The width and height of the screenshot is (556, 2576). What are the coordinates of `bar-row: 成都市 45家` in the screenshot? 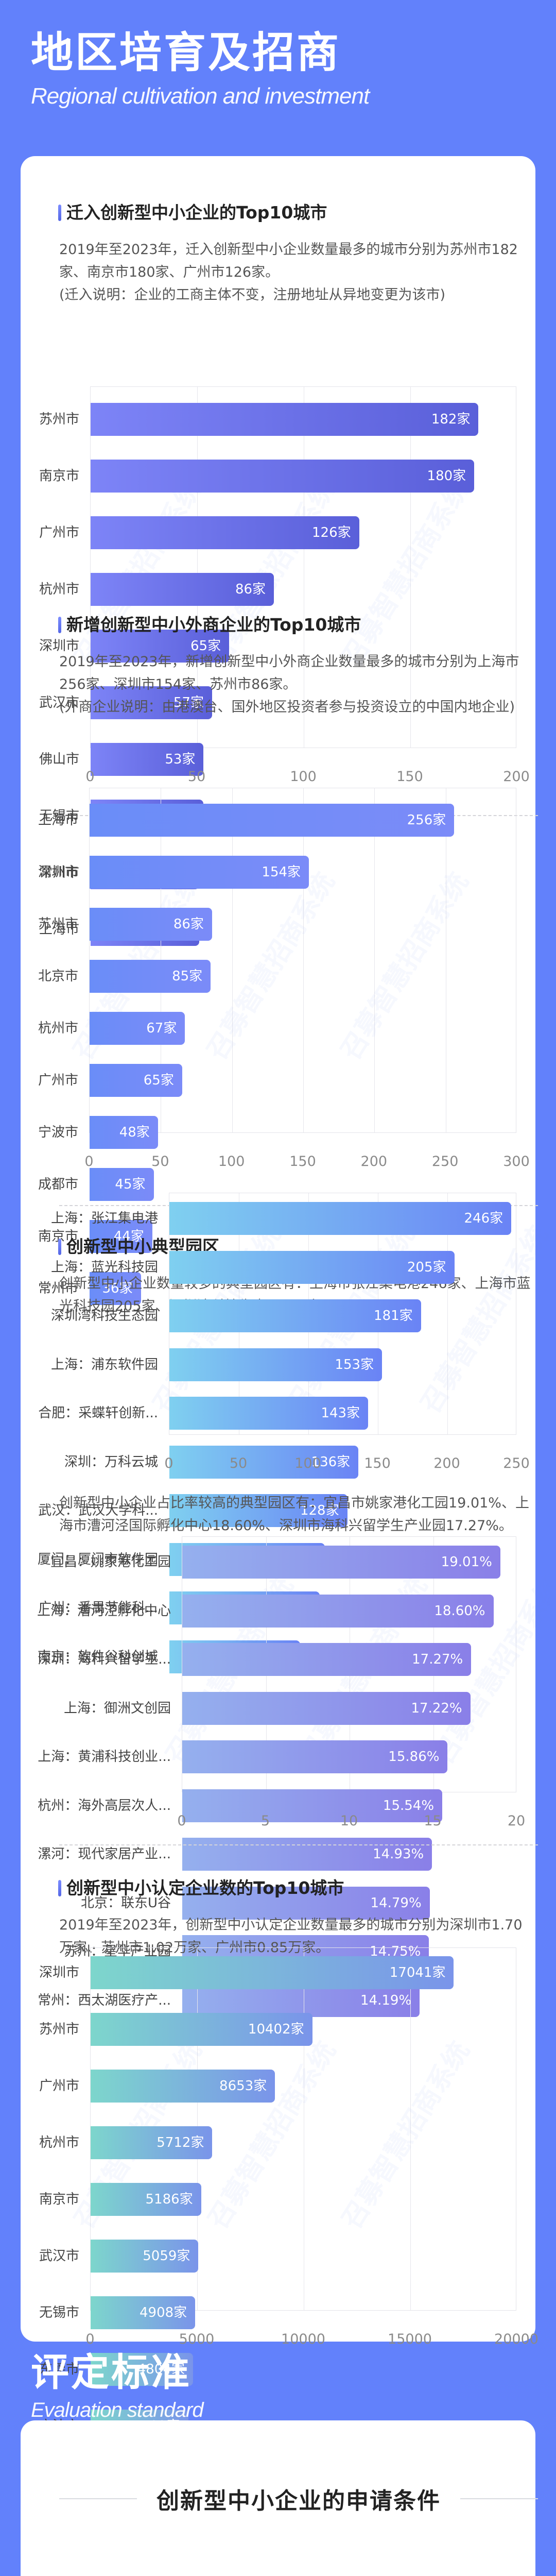 It's located at (277, 1185).